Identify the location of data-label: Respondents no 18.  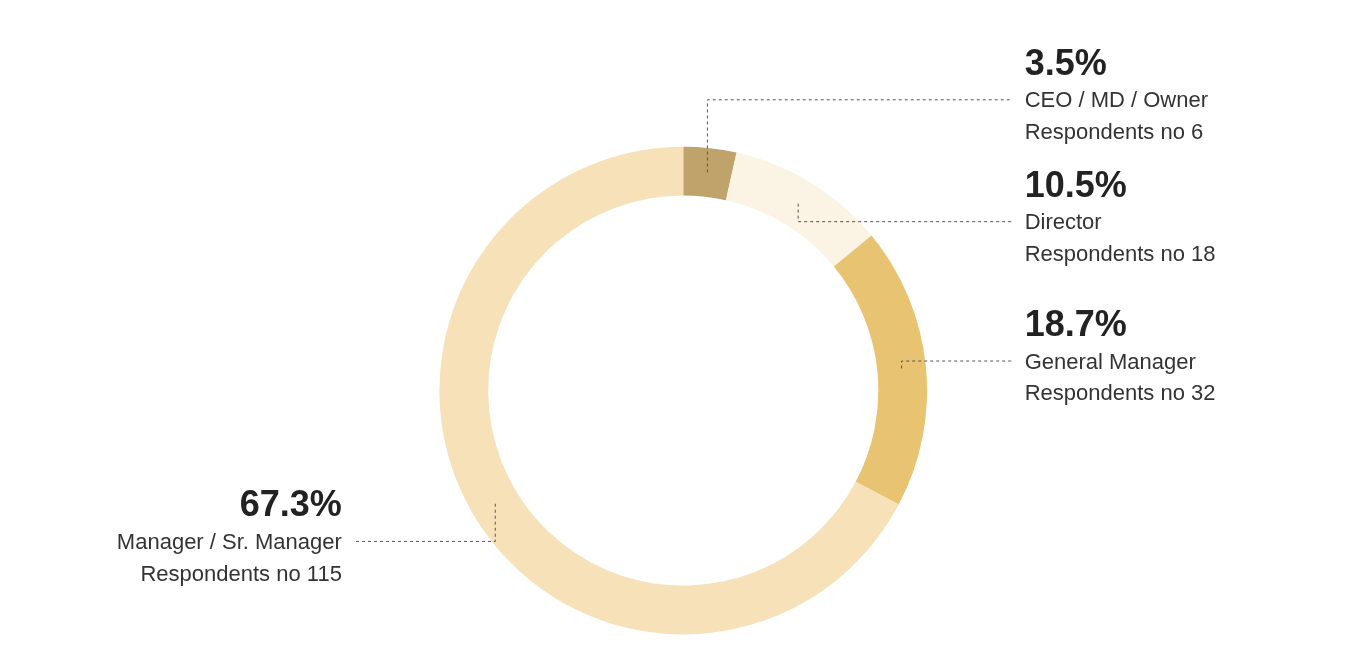
(1120, 253).